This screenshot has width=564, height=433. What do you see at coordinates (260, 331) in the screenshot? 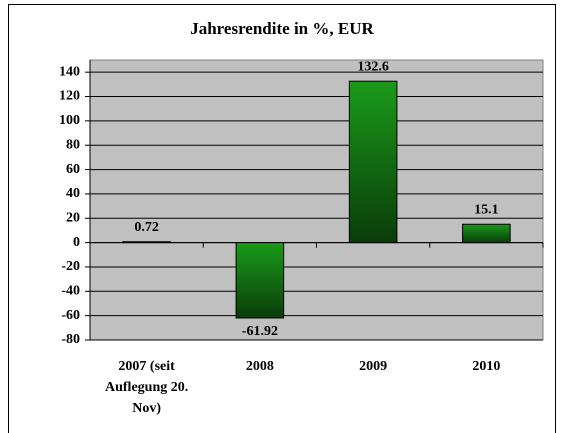
I see `data-label: -61.92` at bounding box center [260, 331].